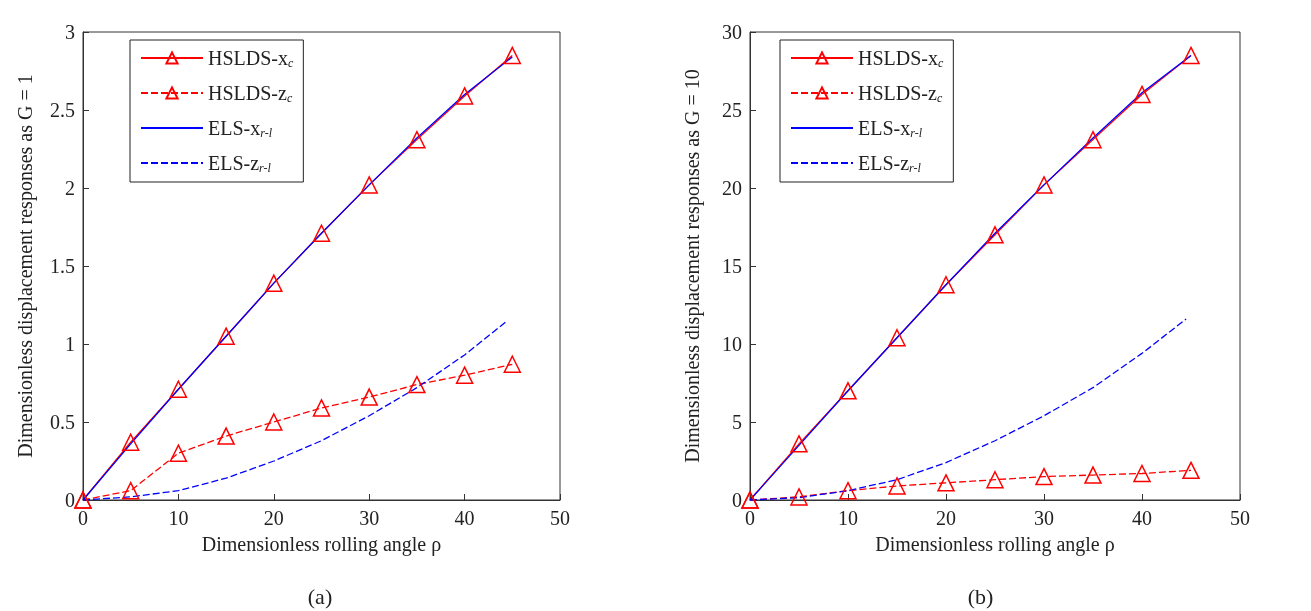  What do you see at coordinates (732, 32) in the screenshot?
I see `y-tick-label: 30` at bounding box center [732, 32].